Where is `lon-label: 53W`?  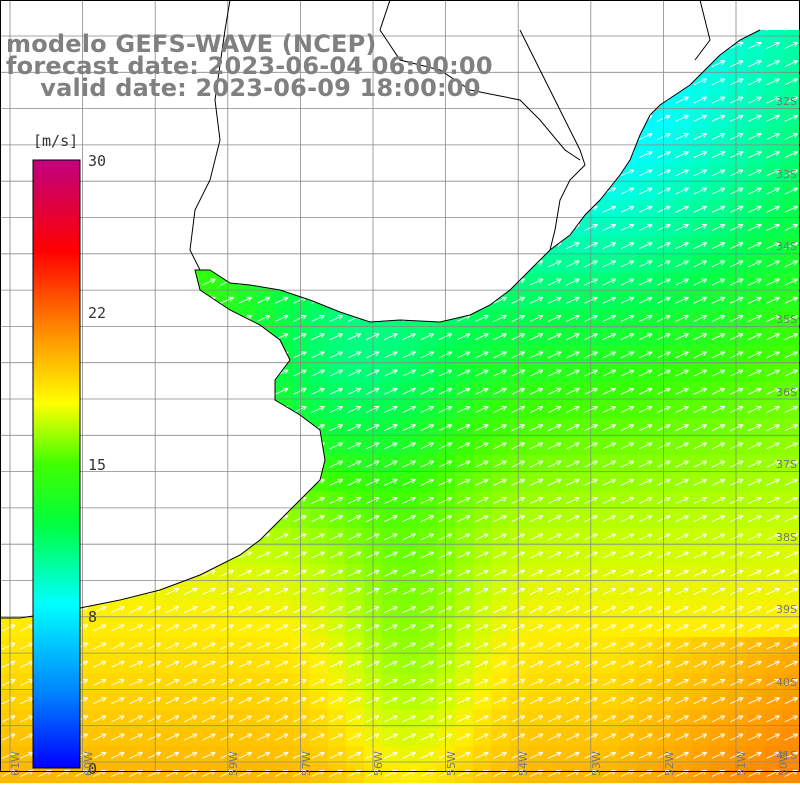 lon-label: 53W is located at coordinates (596, 763).